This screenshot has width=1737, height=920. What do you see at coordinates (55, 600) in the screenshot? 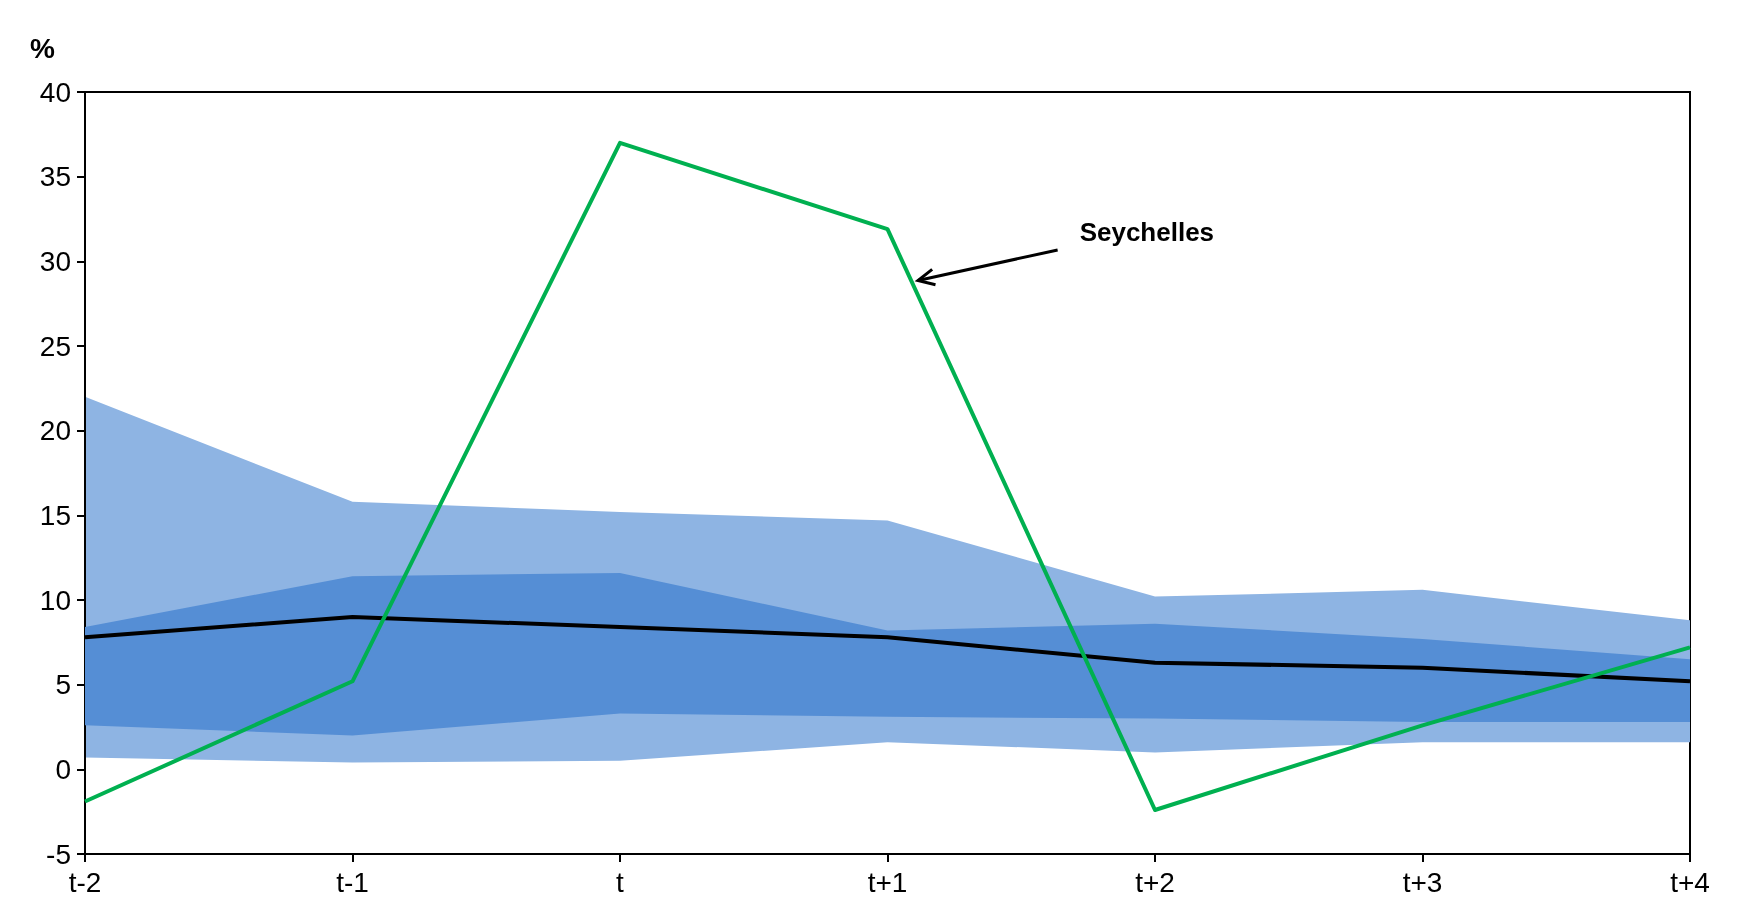
I see `y-tick-label: 10` at bounding box center [55, 600].